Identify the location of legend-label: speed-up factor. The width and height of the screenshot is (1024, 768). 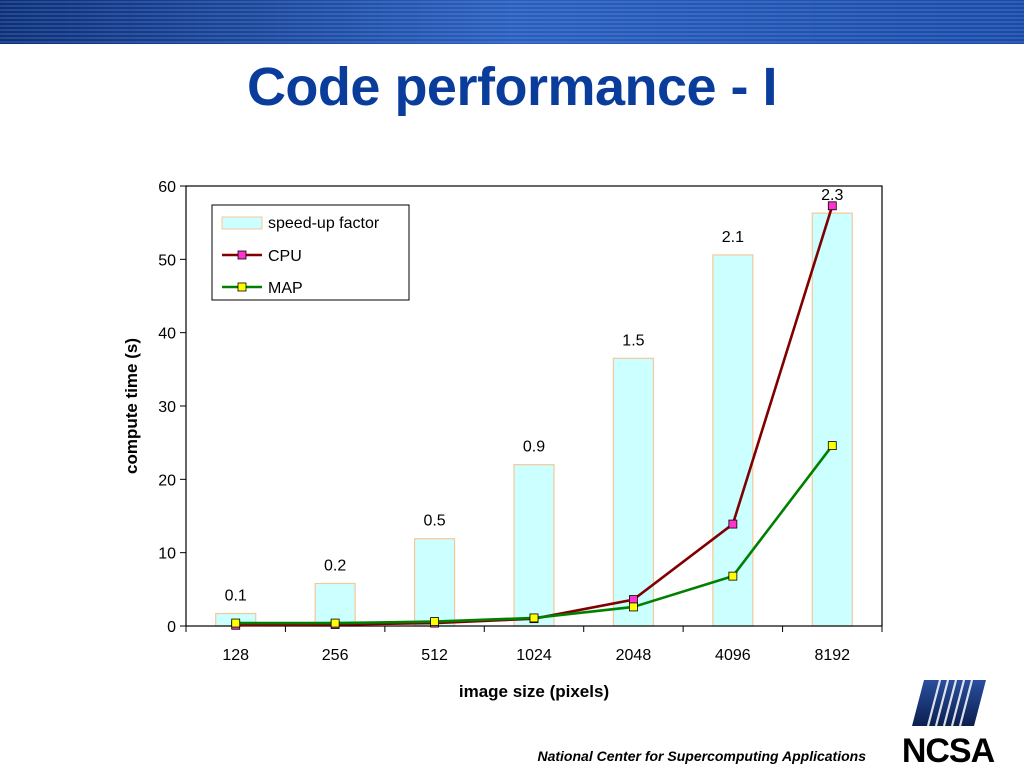
(324, 223).